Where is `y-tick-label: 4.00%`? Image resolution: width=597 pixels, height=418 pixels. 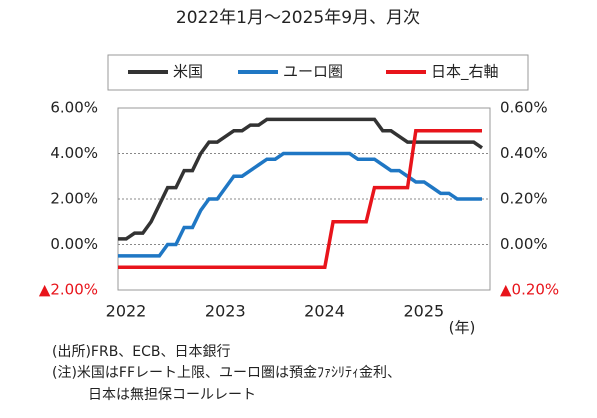 y-tick-label: 4.00% is located at coordinates (74, 153).